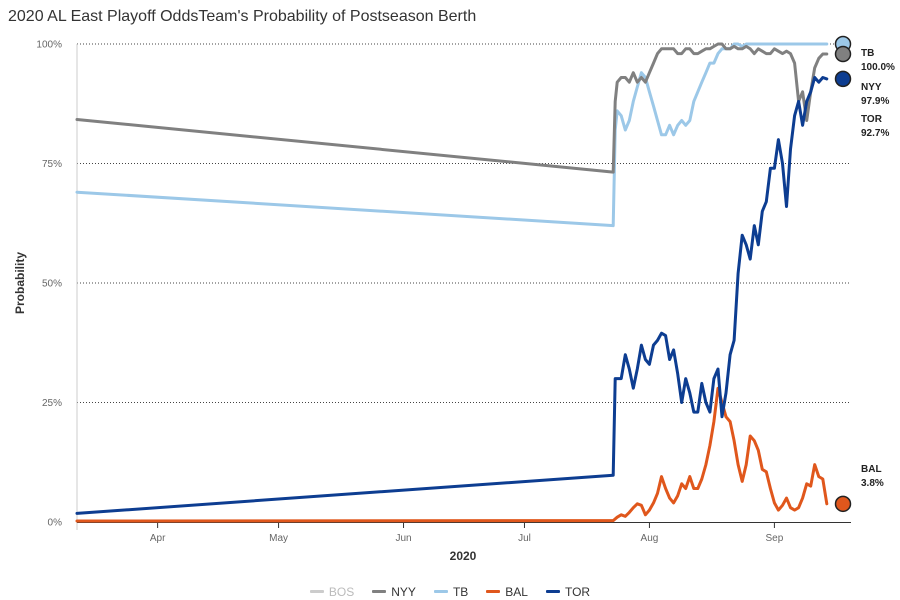 Image resolution: width=900 pixels, height=600 pixels. I want to click on end-marker-nyy, so click(843, 54).